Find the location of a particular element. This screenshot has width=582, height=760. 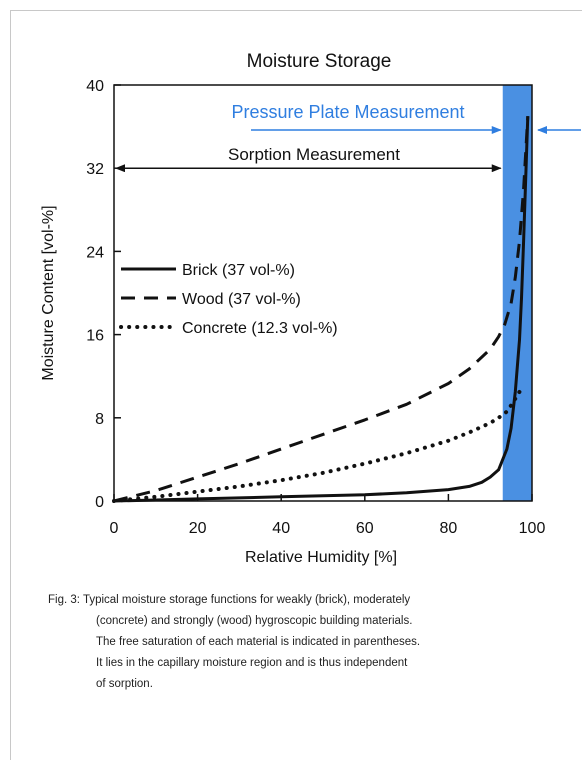

x-axis-label: Relative Humidity [%] is located at coordinates (321, 557).